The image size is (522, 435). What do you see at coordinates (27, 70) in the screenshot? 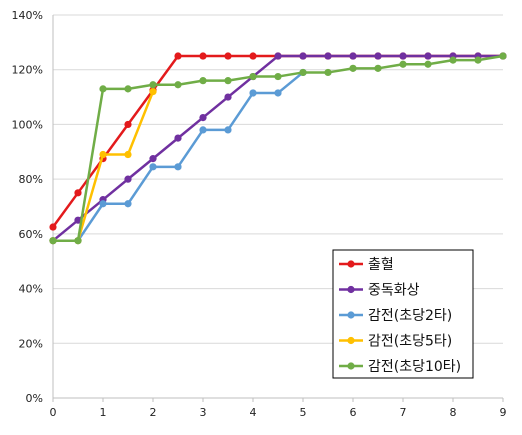
I see `y-tick-label: 120%` at bounding box center [27, 70].